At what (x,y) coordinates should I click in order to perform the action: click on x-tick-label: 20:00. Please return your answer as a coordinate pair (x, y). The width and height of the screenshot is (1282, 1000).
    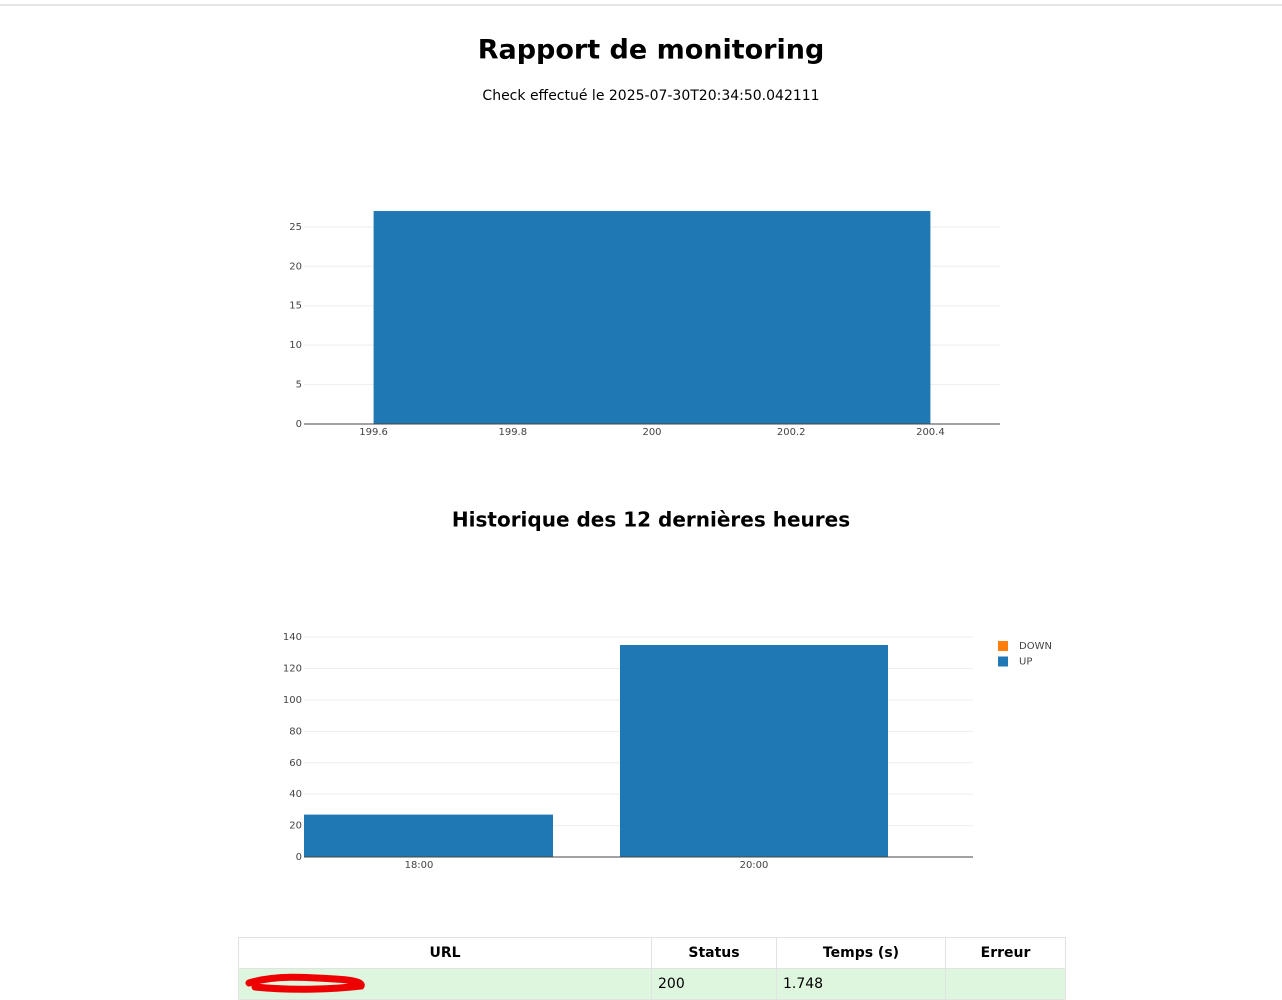
    Looking at the image, I should click on (754, 865).